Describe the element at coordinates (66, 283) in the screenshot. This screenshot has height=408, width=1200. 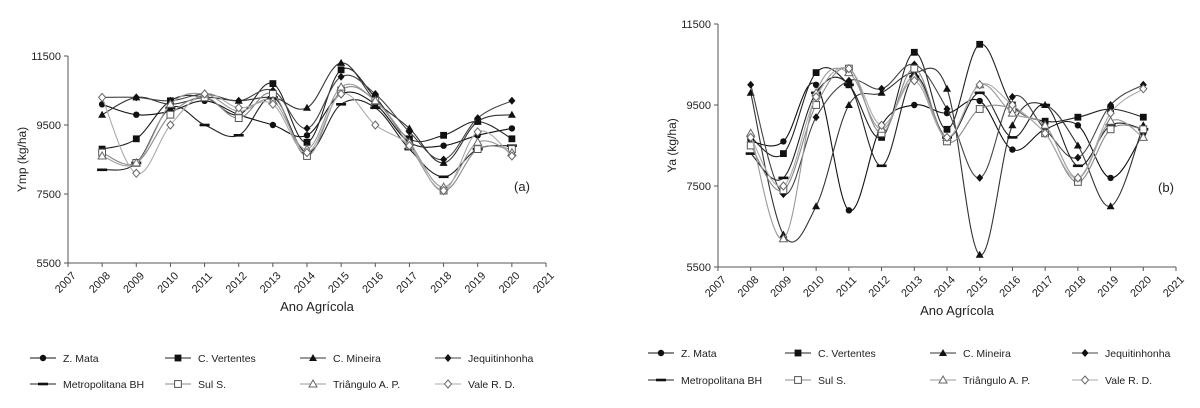
I see `x-tick-label: 2007` at that location.